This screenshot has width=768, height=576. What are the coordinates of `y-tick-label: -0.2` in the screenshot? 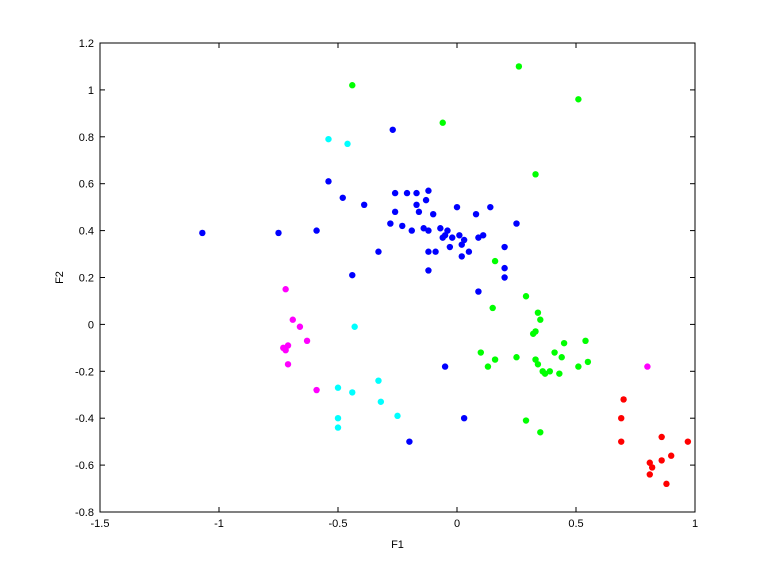 It's located at (84, 372).